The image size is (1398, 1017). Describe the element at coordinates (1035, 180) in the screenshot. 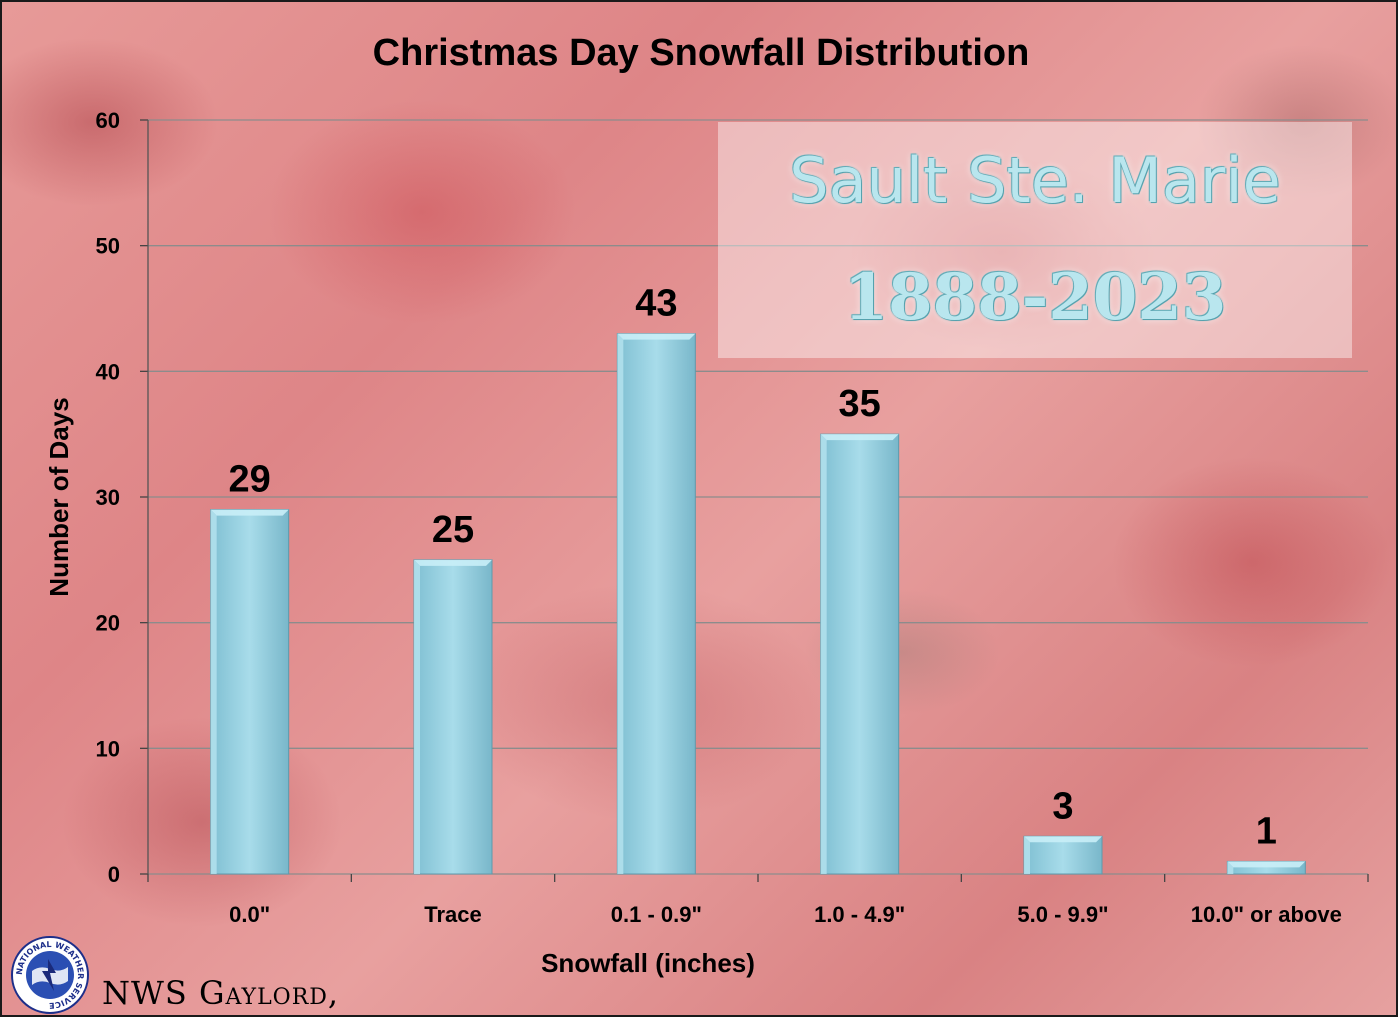

I see `station-name: Sault Ste. Marie` at that location.